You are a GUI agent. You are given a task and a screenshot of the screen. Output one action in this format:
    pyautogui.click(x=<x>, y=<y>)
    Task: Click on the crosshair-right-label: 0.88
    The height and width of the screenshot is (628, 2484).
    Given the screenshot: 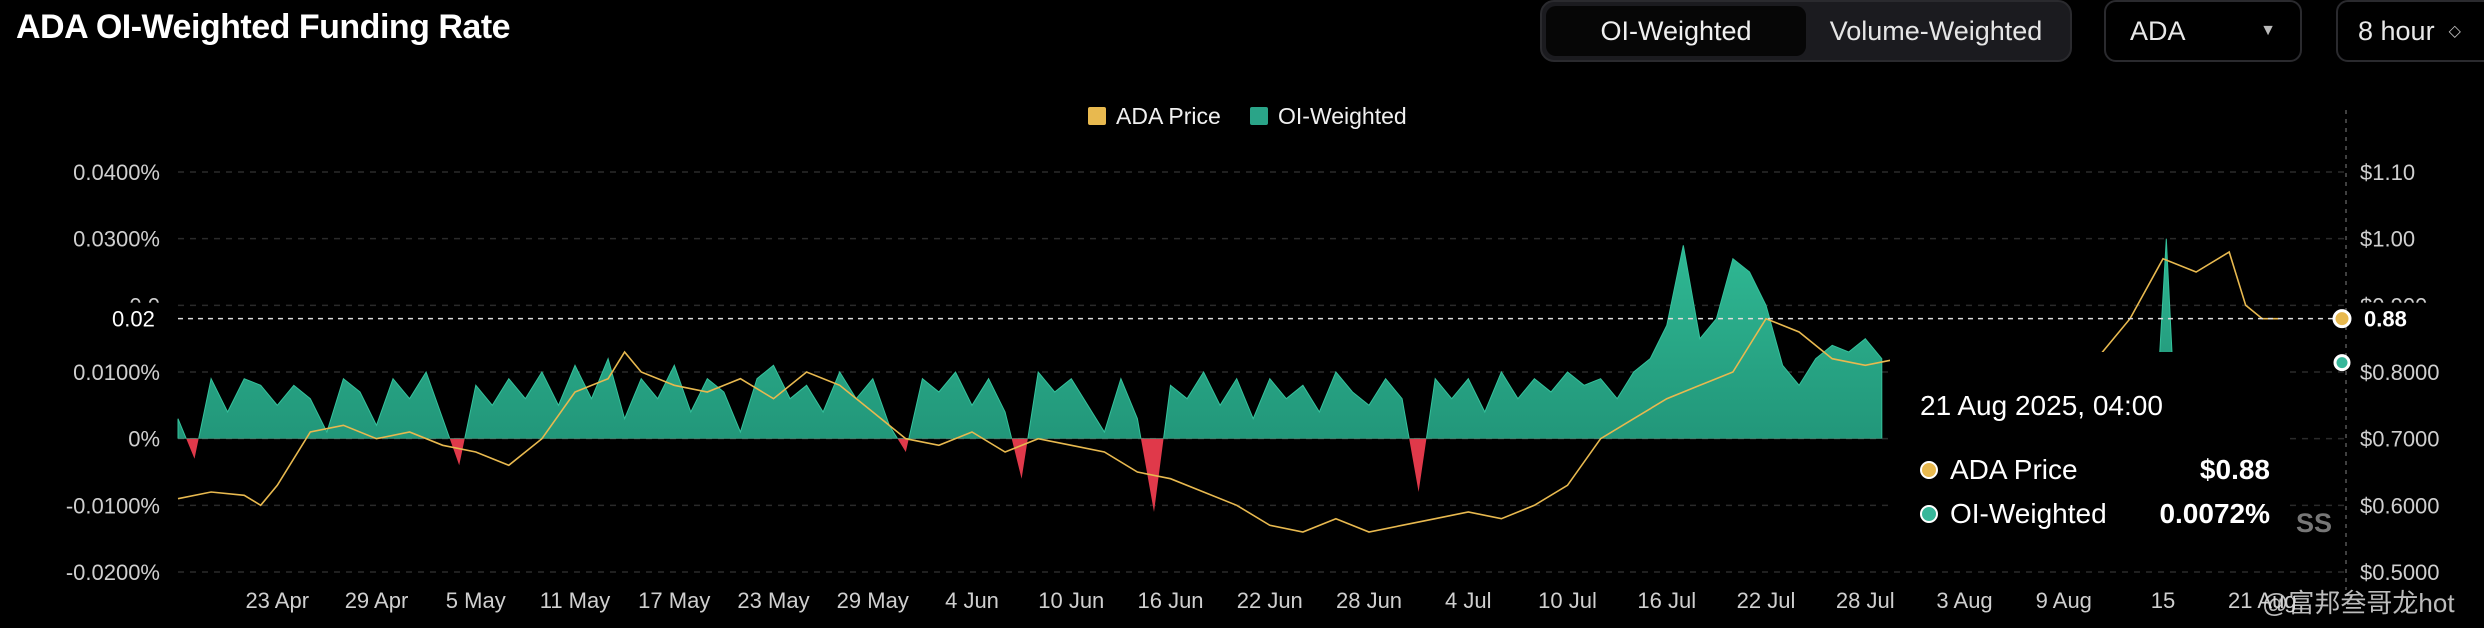 What is the action you would take?
    pyautogui.click(x=2385, y=319)
    